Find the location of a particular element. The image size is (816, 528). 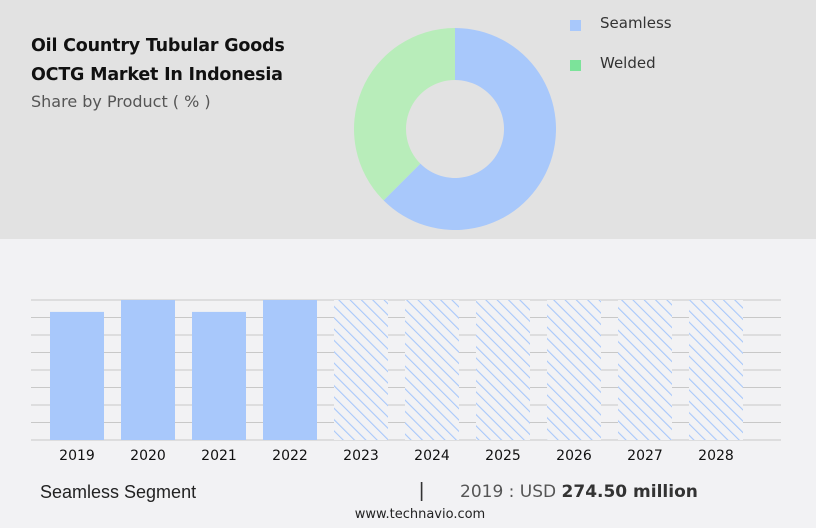

x-axis-label: 2024 is located at coordinates (432, 456).